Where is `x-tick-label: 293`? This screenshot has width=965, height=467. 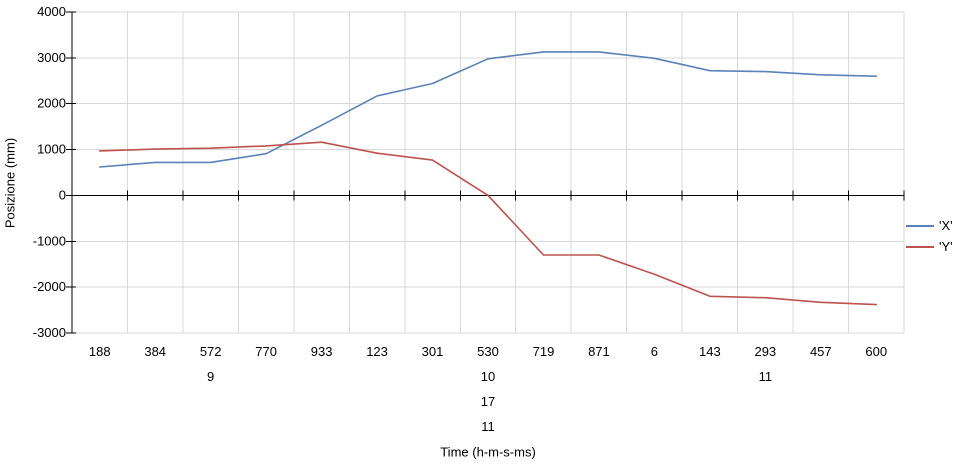 x-tick-label: 293 is located at coordinates (765, 351).